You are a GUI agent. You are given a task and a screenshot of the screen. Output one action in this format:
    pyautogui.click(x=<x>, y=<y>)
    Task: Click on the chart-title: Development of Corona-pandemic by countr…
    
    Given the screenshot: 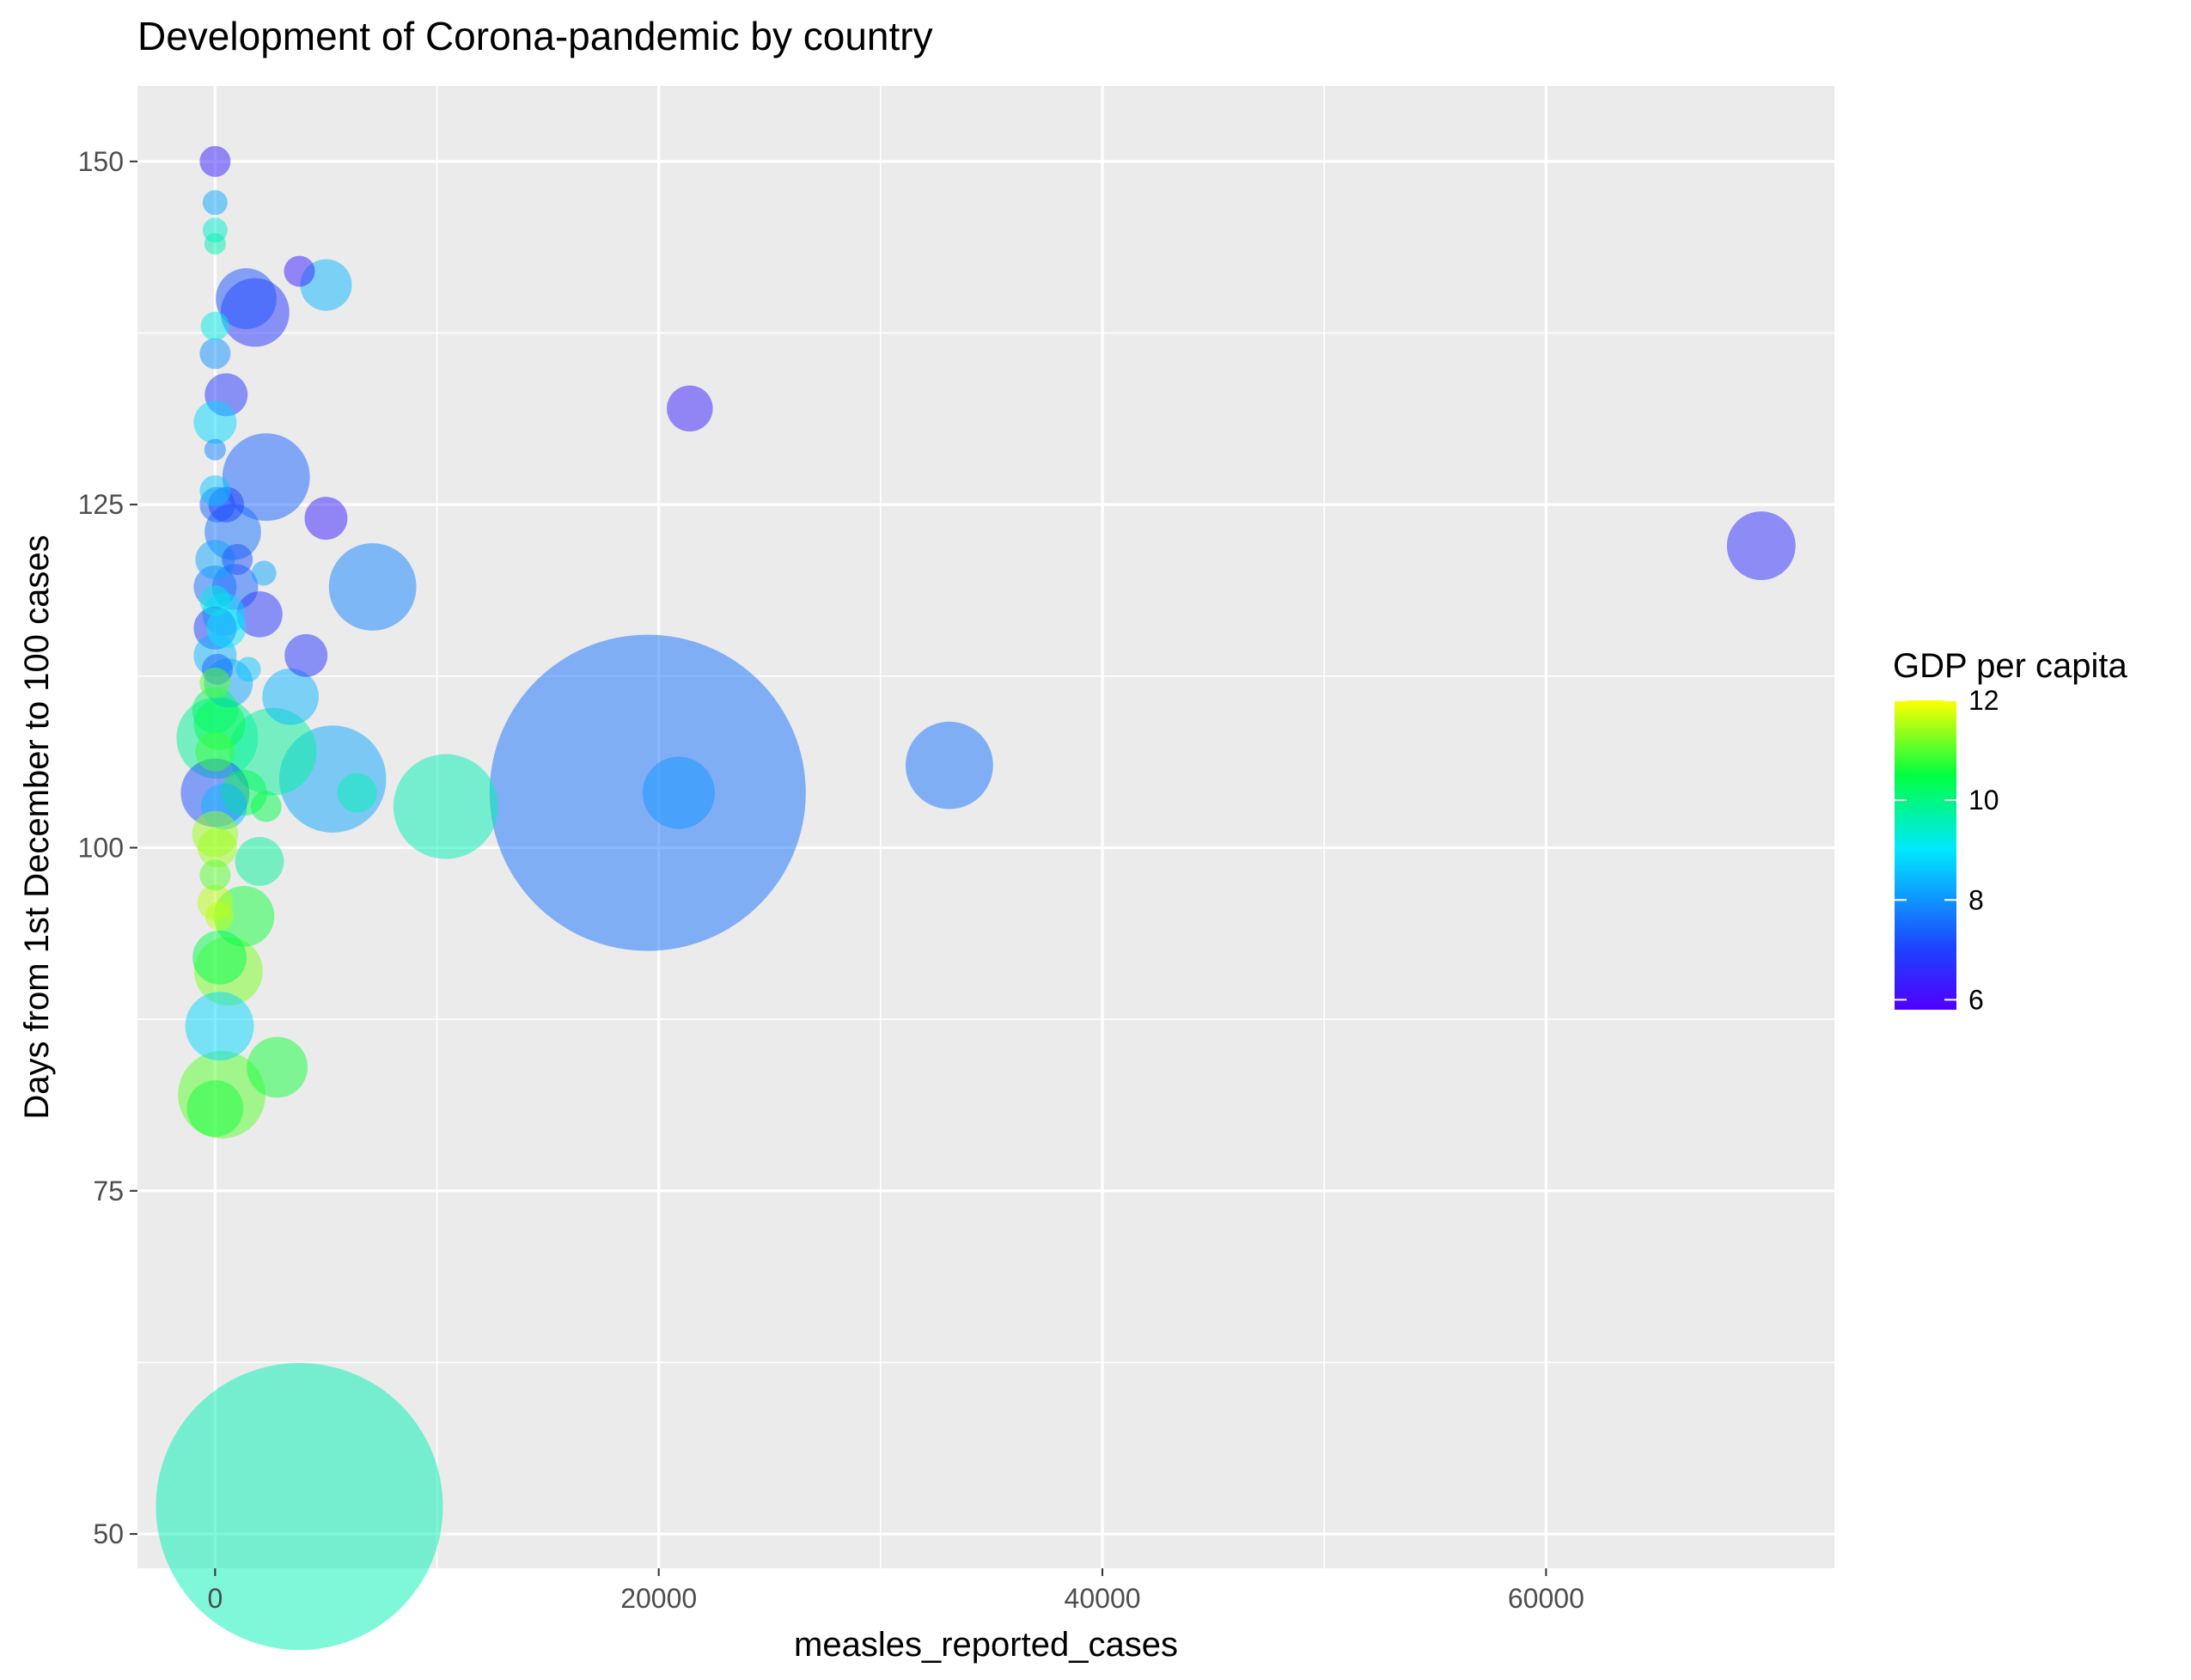 What is the action you would take?
    pyautogui.click(x=535, y=36)
    